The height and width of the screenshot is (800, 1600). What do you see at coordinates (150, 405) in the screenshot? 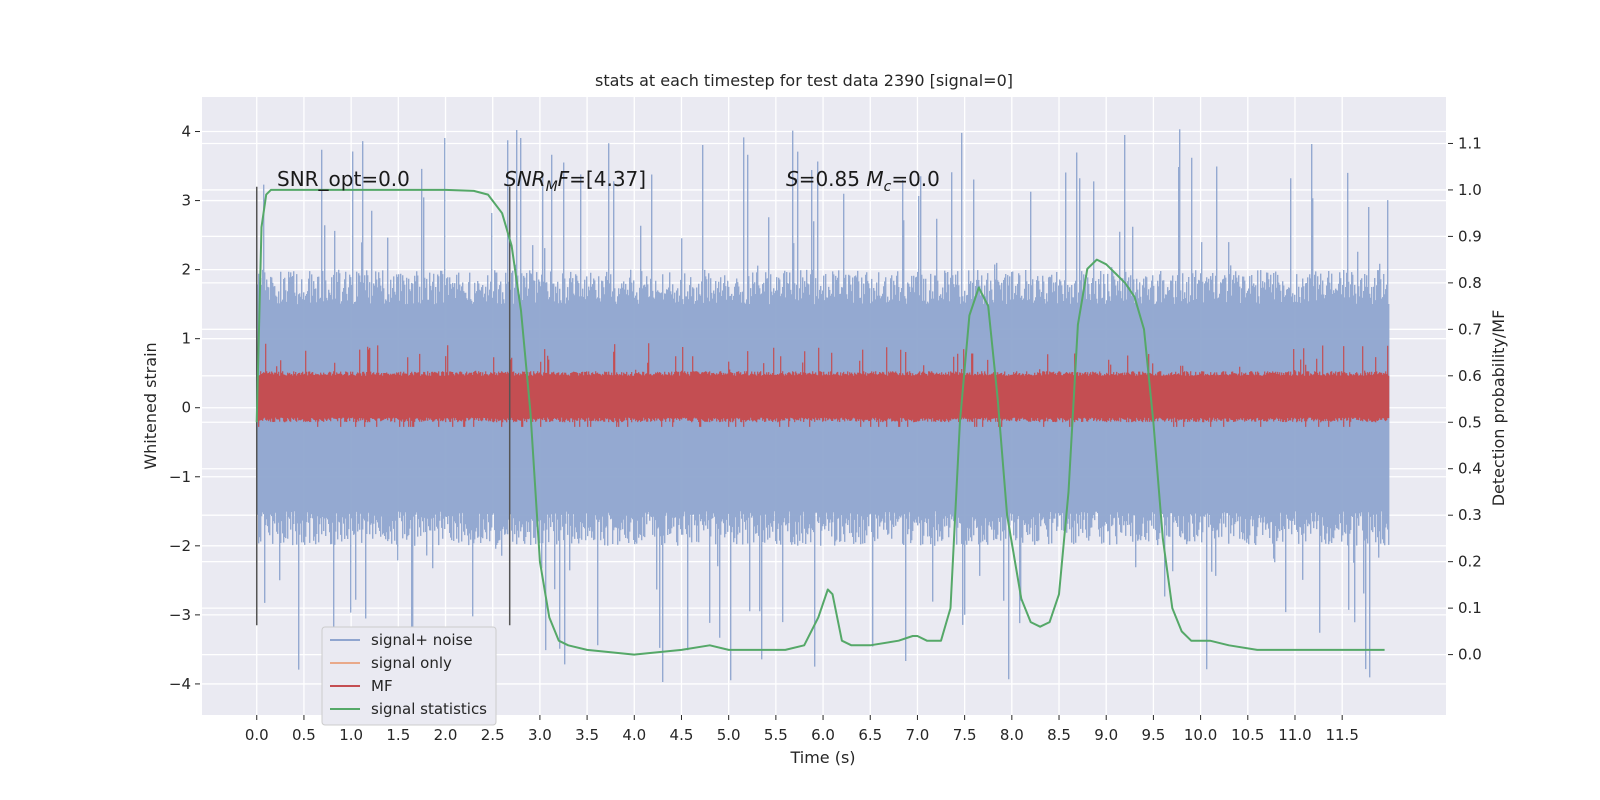
I see `y-axis-label: Whitened strain` at bounding box center [150, 405].